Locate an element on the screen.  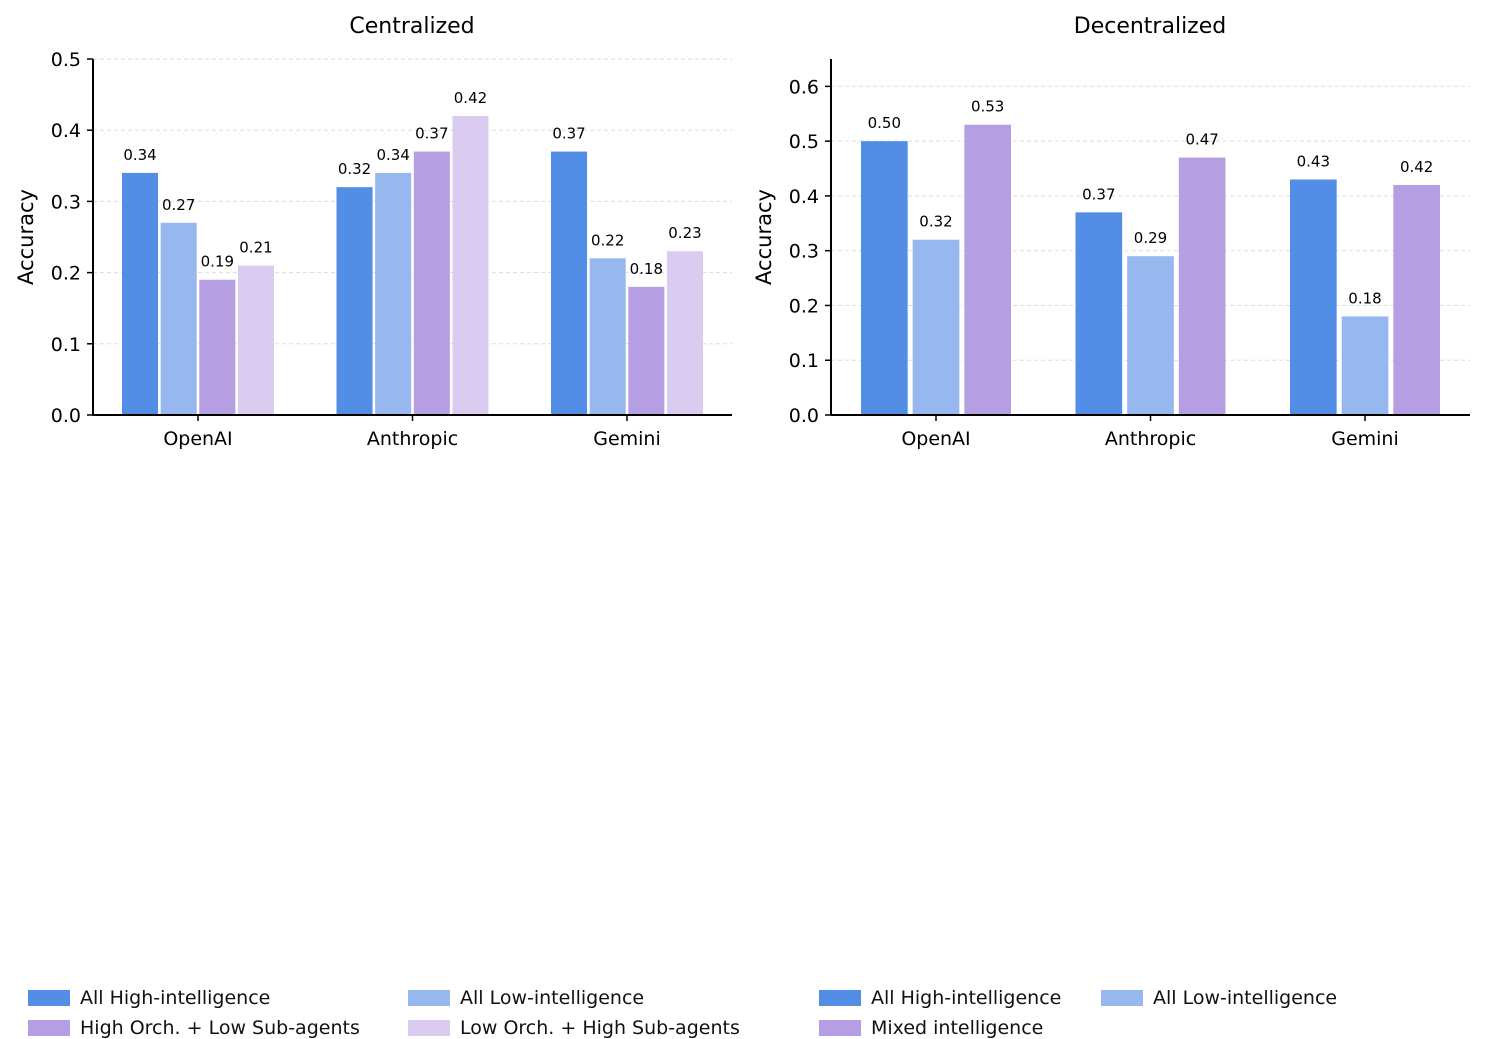
legend-item-low-orch: Low Orch. + High Sub-agents is located at coordinates (574, 1028).